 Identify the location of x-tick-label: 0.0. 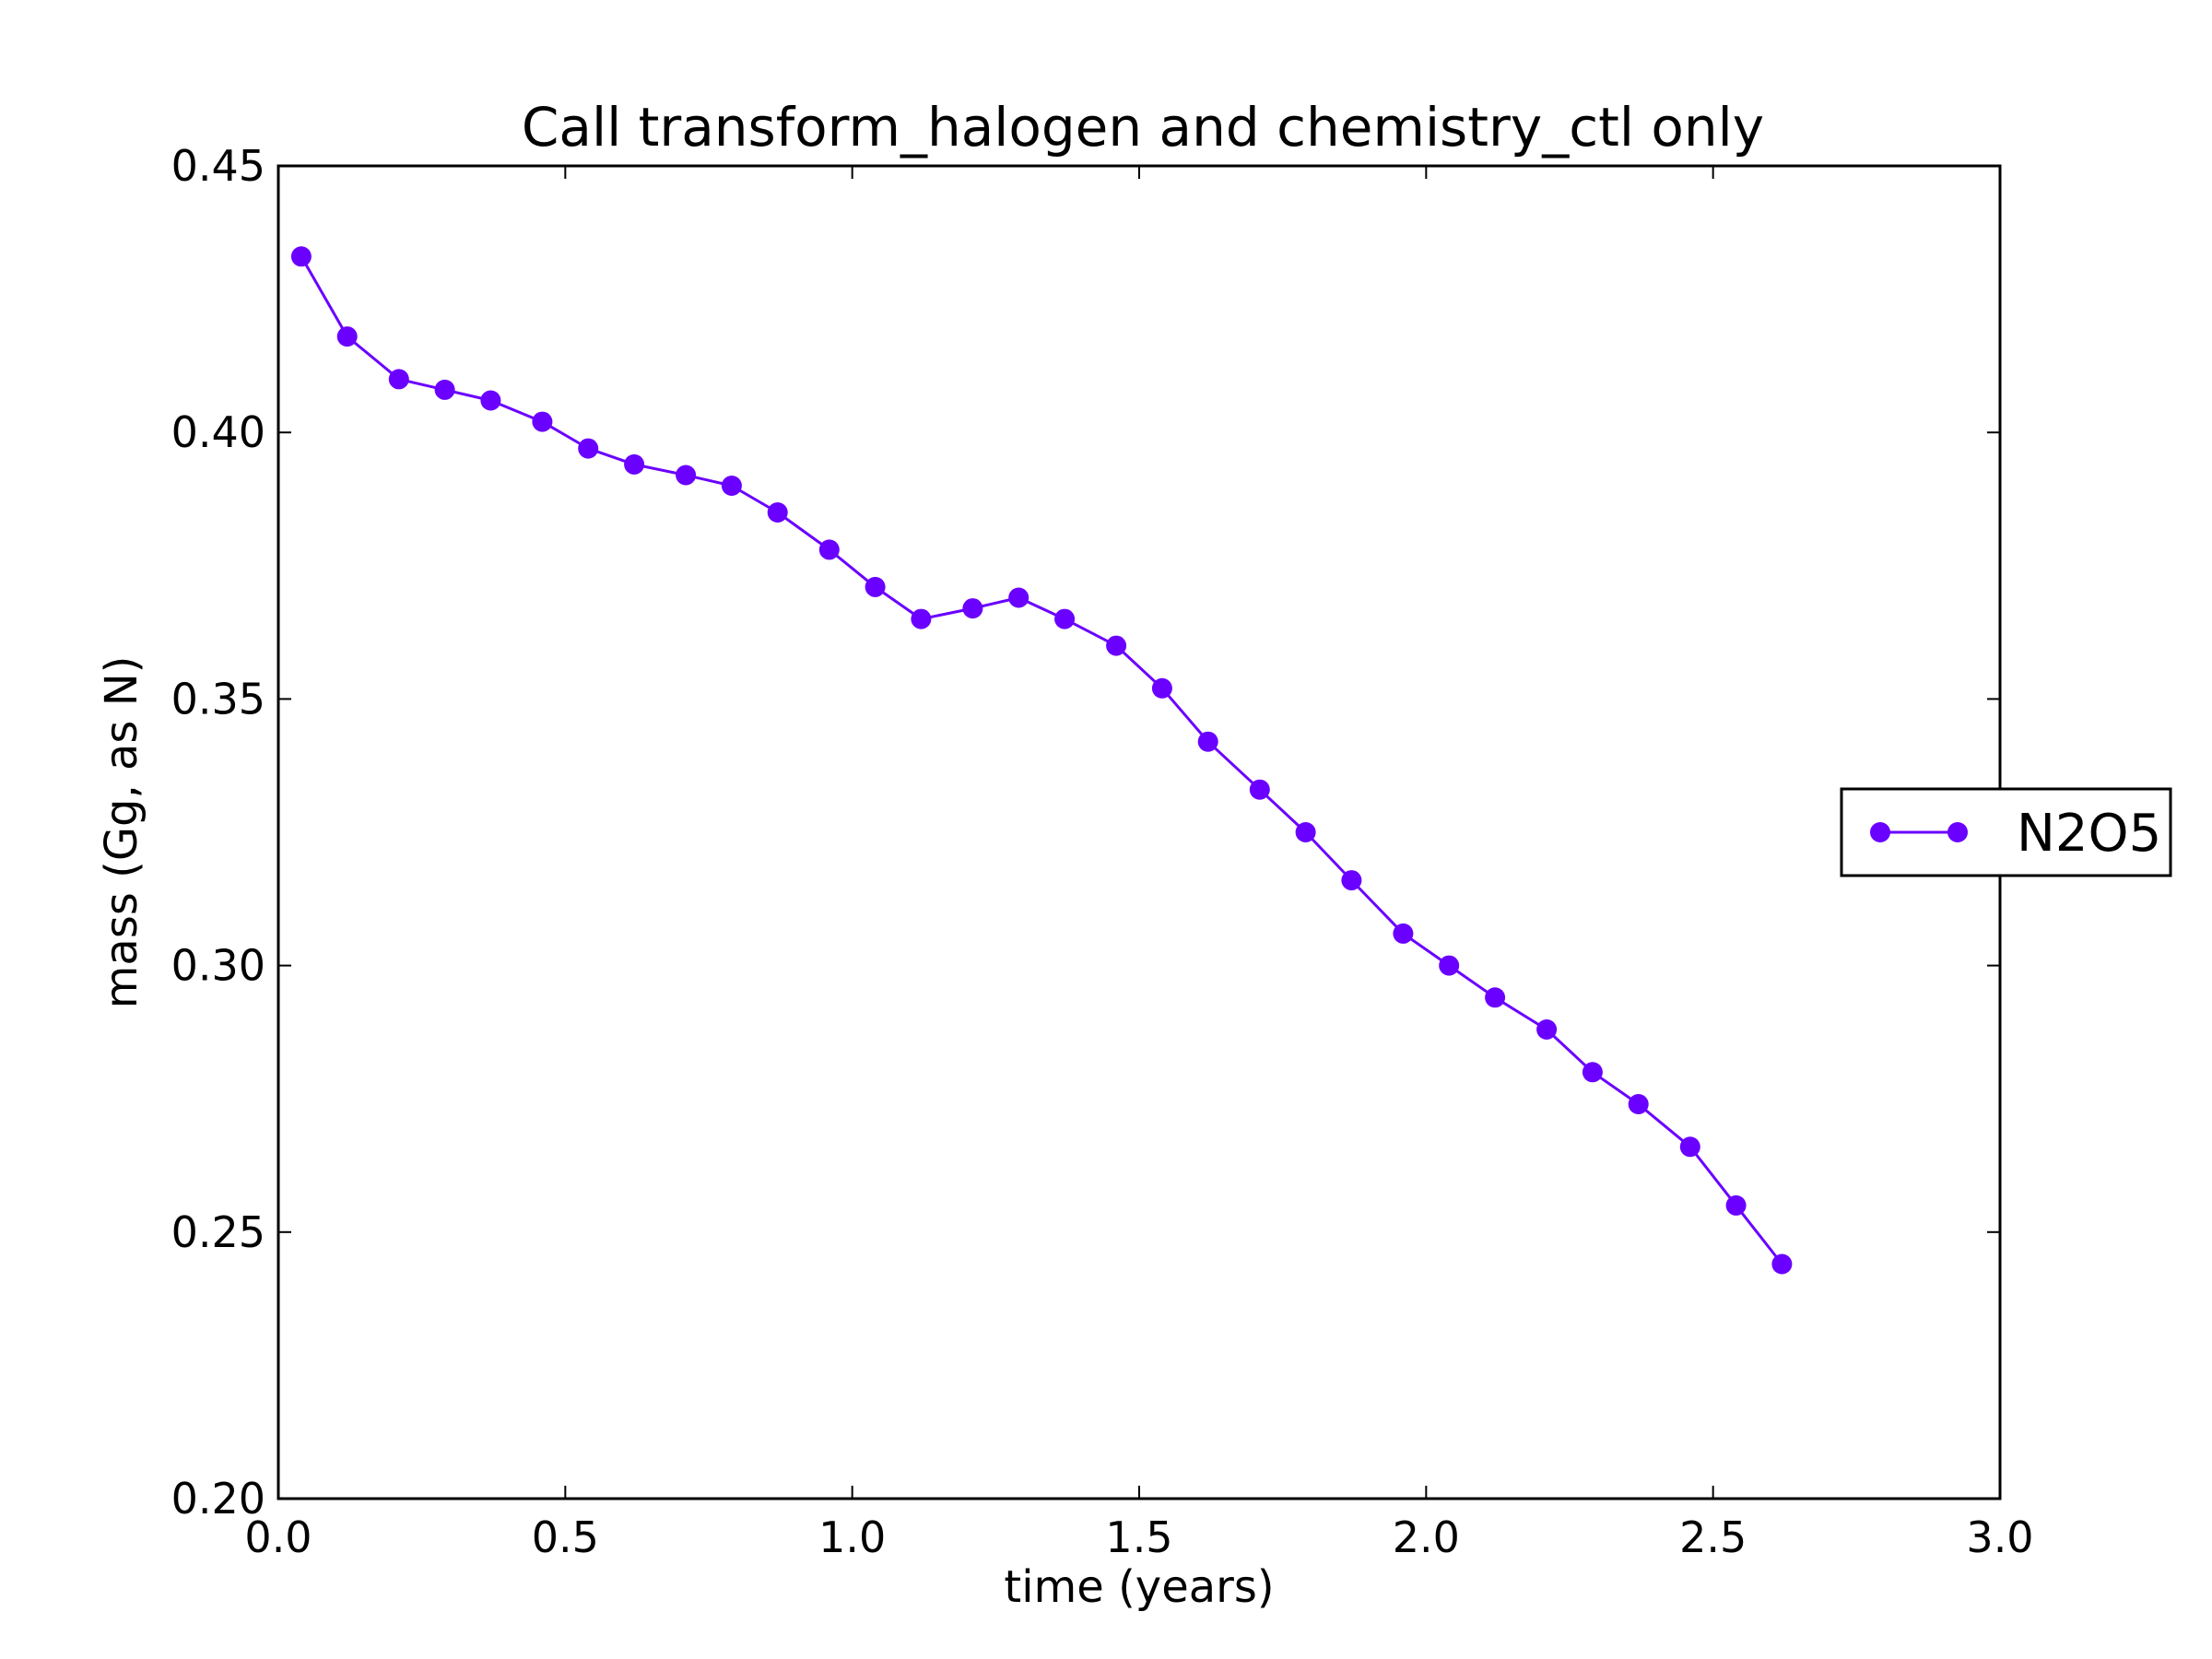
(278, 1537).